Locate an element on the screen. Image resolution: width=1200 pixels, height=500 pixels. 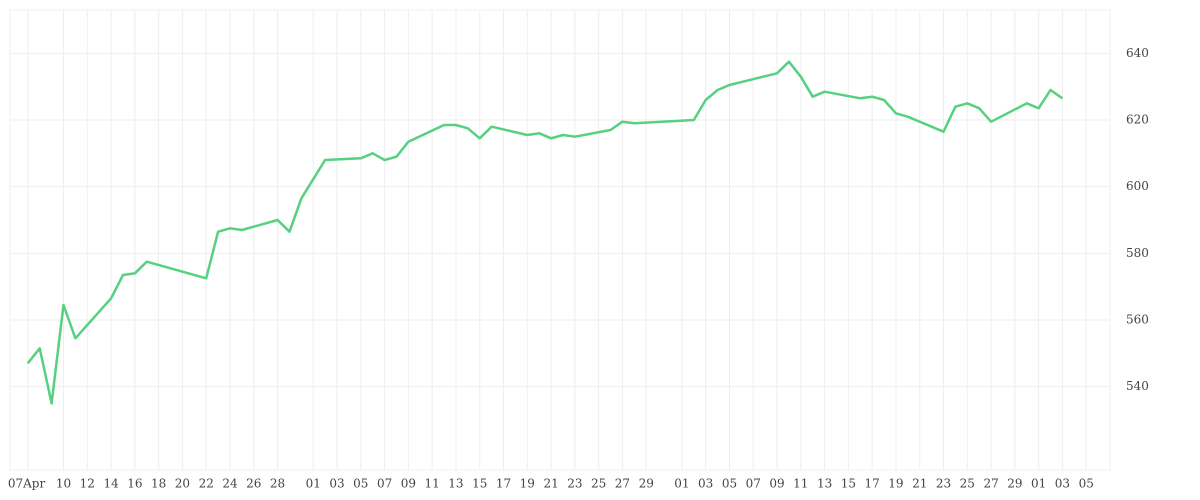
x-tick-label: 10 is located at coordinates (63, 484).